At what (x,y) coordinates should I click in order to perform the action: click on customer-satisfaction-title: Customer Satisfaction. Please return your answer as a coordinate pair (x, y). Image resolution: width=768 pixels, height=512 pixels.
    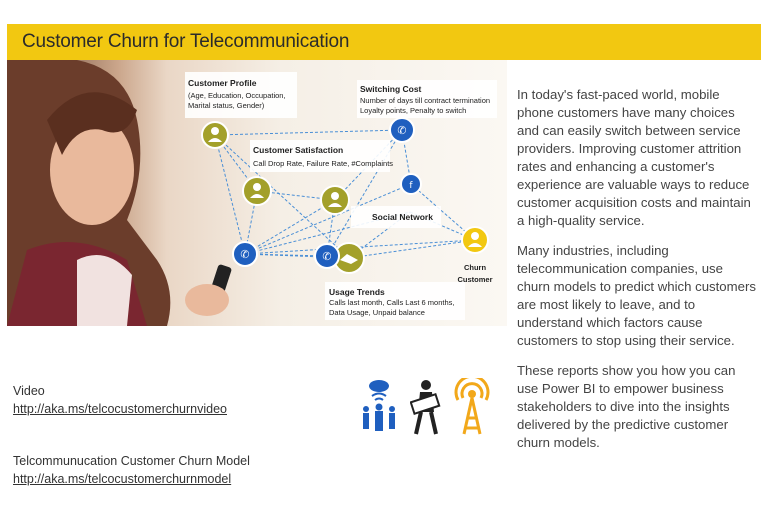
    Looking at the image, I should click on (298, 150).